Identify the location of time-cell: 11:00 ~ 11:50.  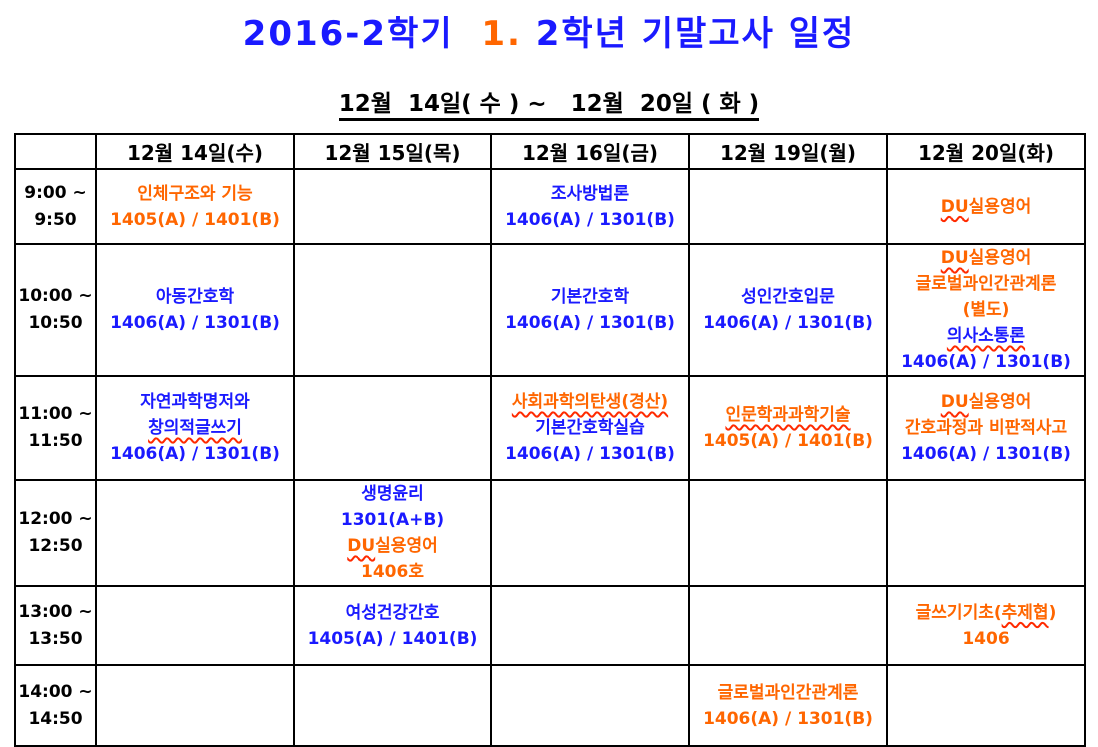
(55, 428).